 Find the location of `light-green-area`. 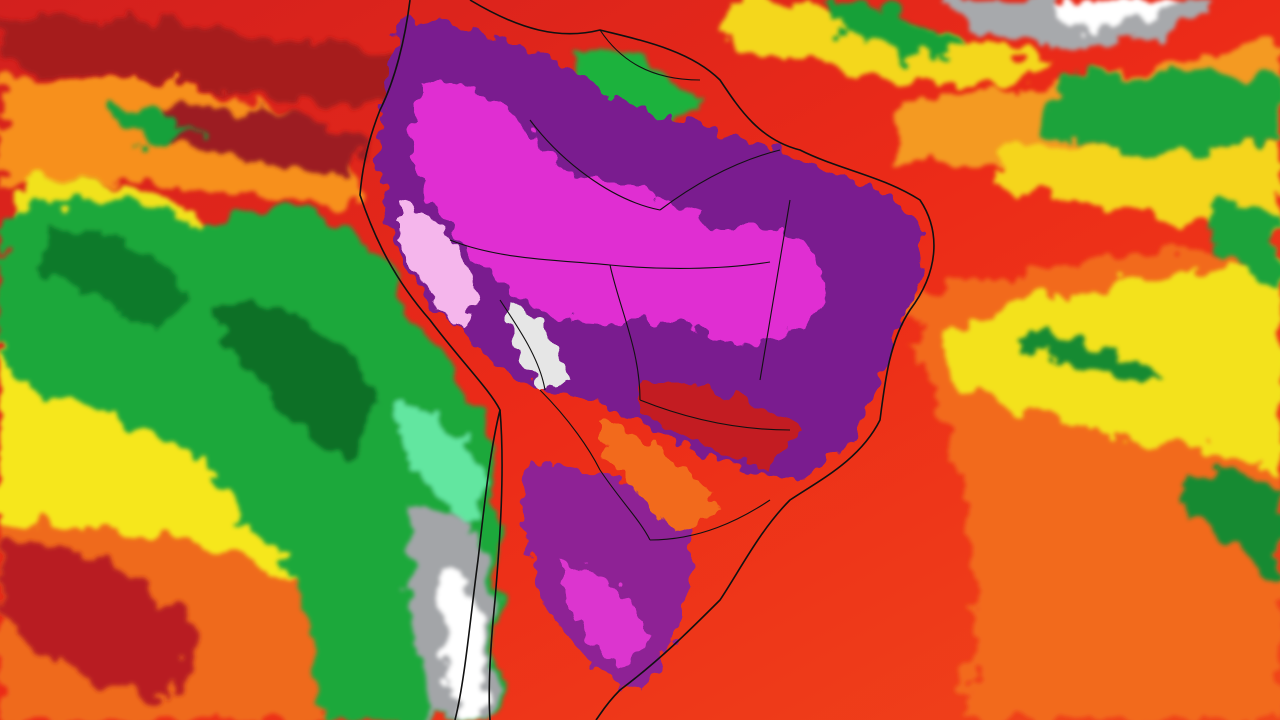

light-green-area is located at coordinates (445, 470).